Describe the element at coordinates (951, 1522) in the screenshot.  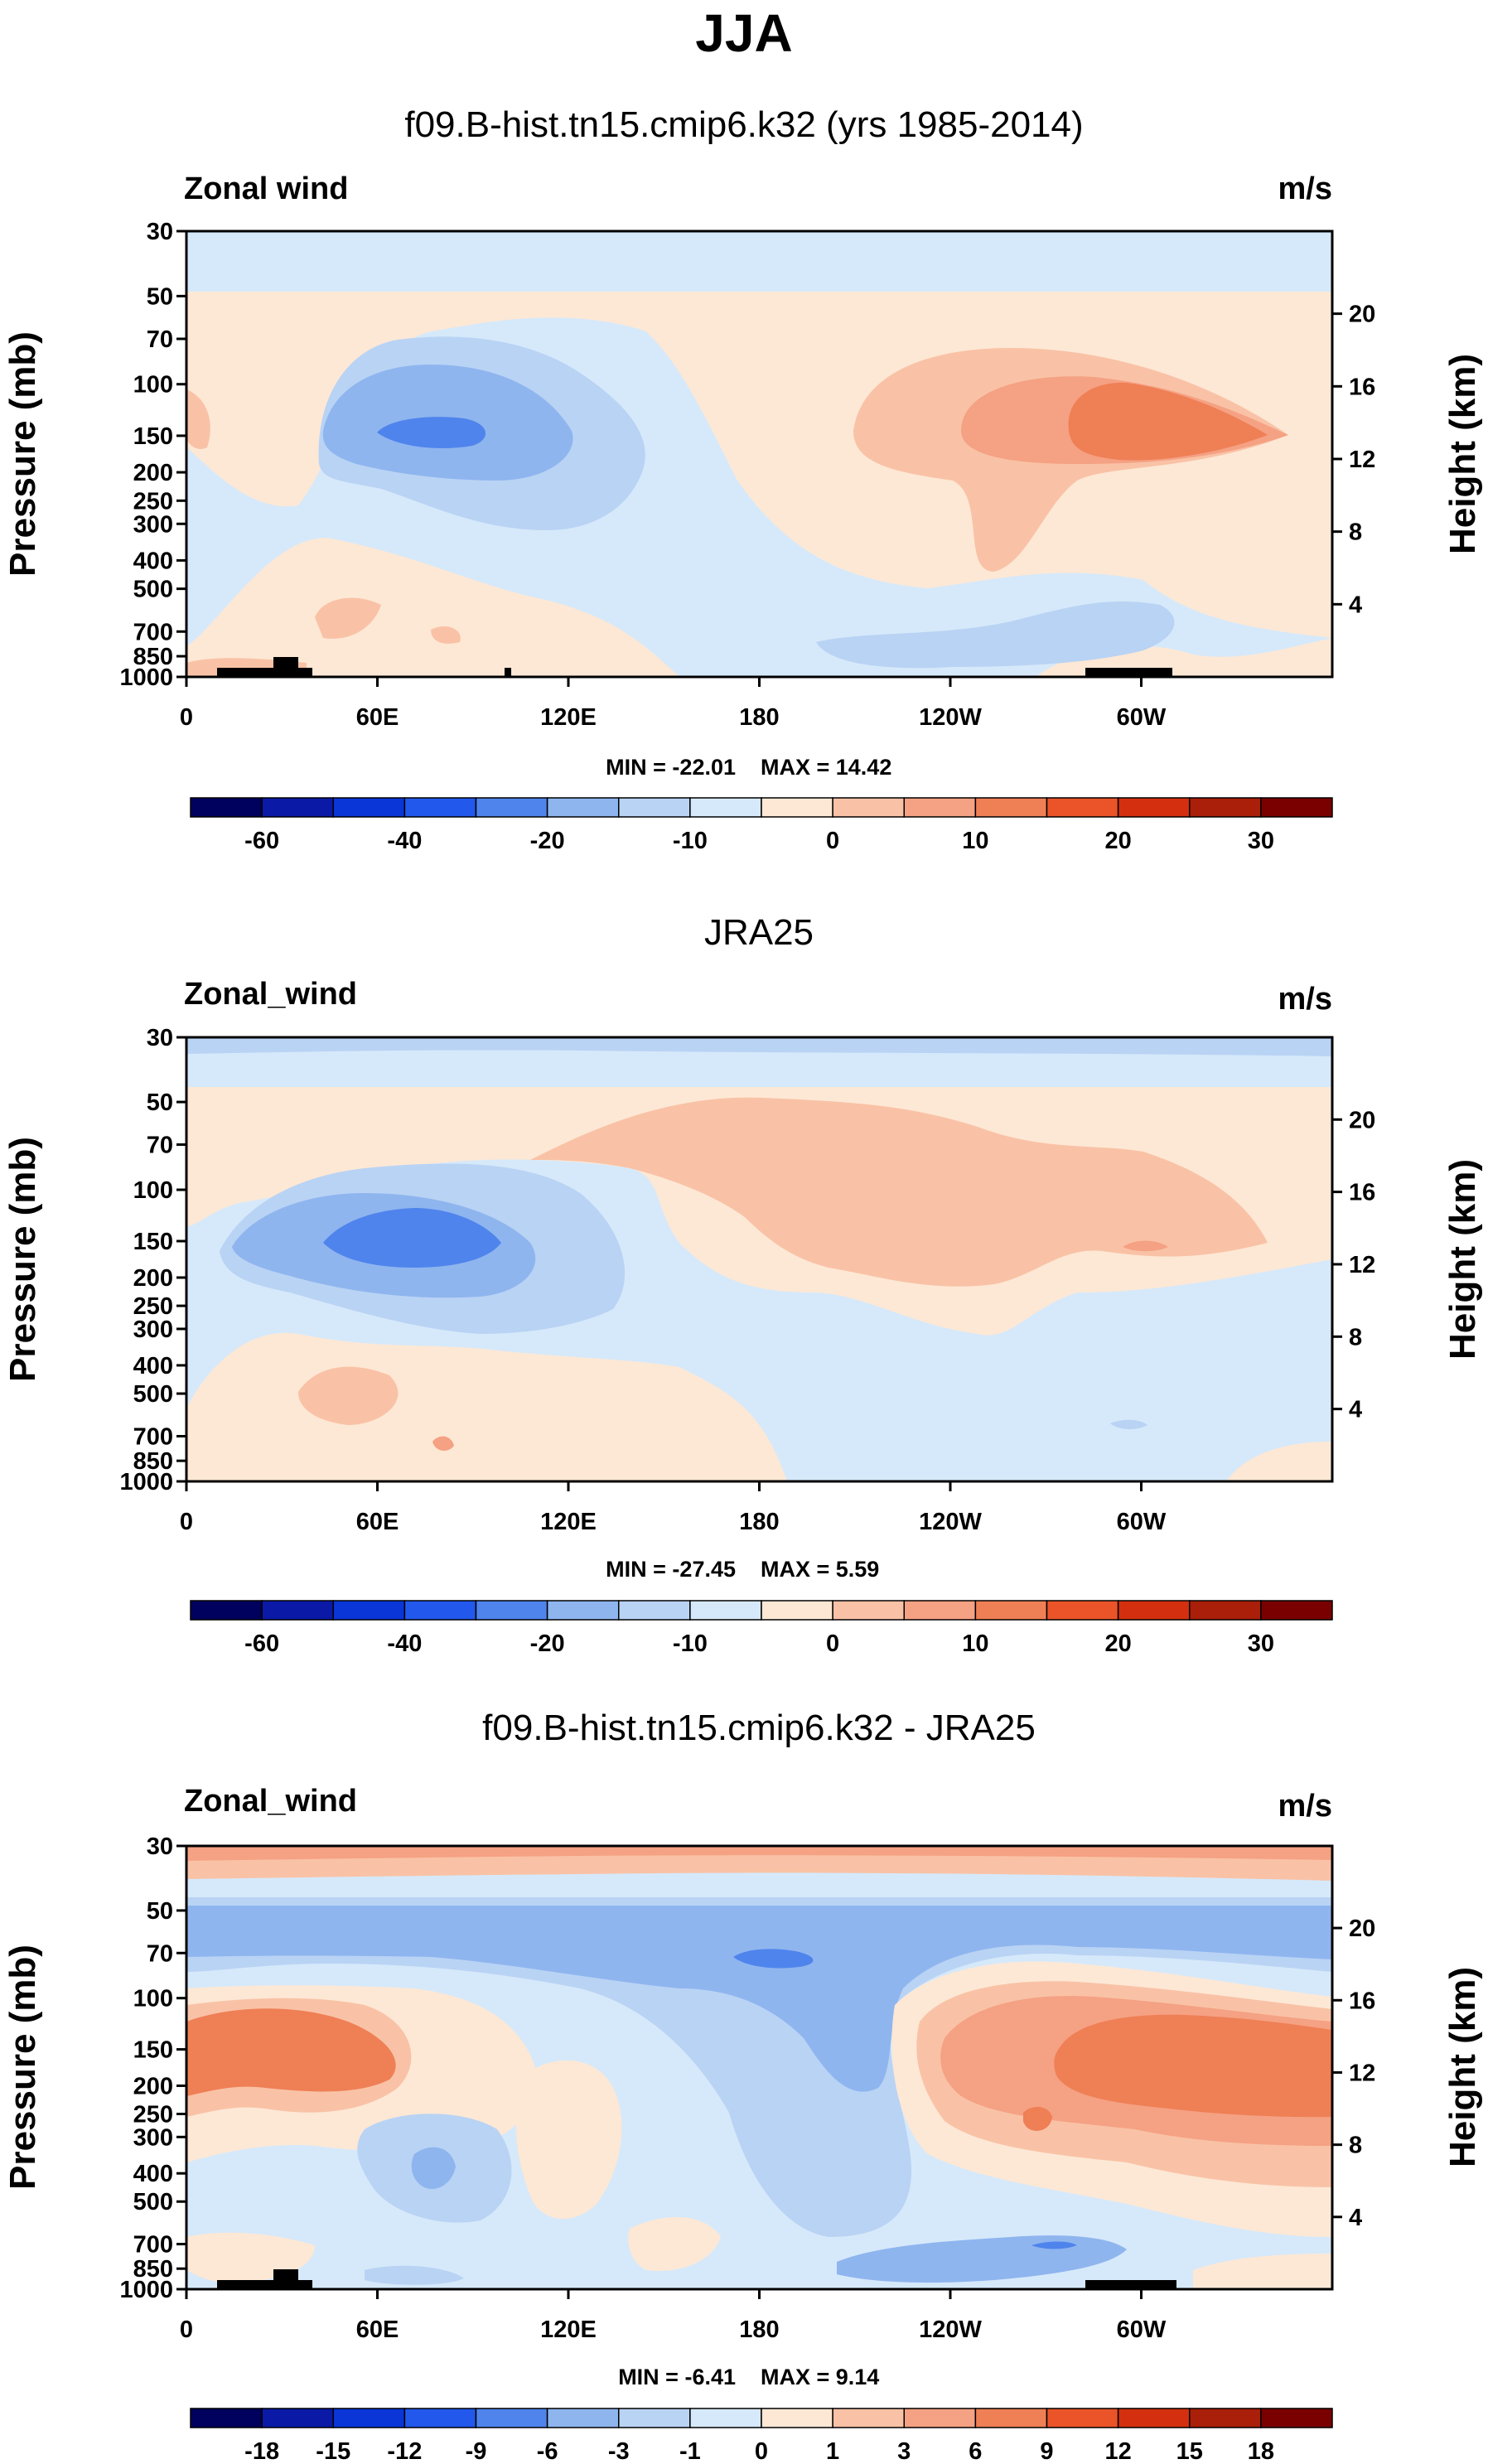
I see `longitude-tick-label: 120W` at that location.